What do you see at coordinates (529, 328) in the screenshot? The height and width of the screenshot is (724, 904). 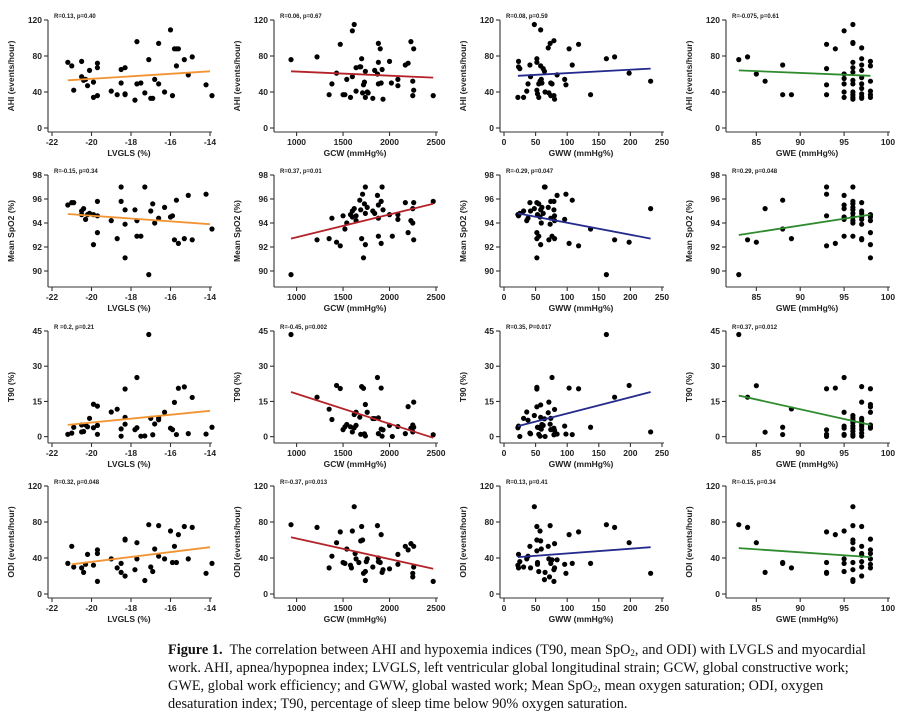 I see `correlation-annotation: R=0.35, P=0.017` at bounding box center [529, 328].